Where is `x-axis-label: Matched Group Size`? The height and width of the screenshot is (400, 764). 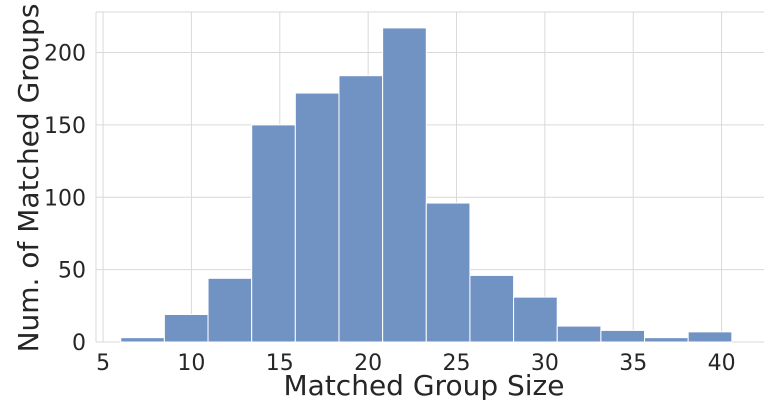 x-axis-label: Matched Group Size is located at coordinates (424, 384).